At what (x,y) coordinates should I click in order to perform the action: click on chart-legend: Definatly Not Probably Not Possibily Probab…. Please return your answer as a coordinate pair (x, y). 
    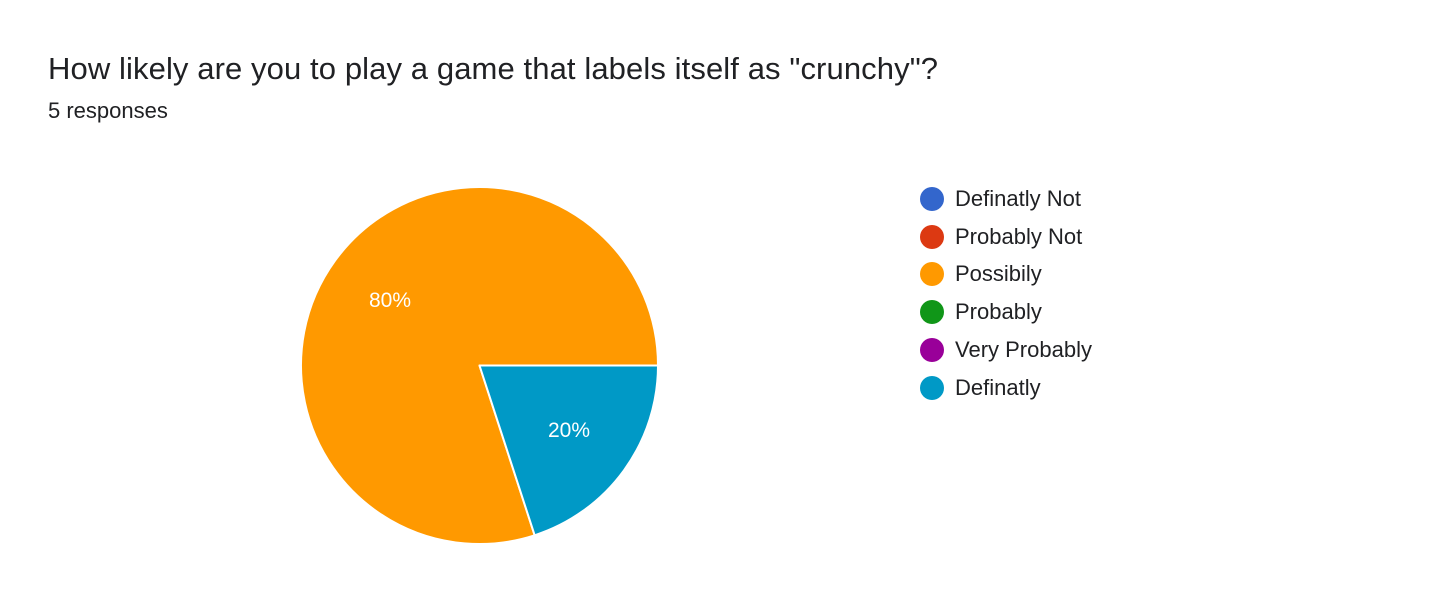
    Looking at the image, I should click on (1006, 293).